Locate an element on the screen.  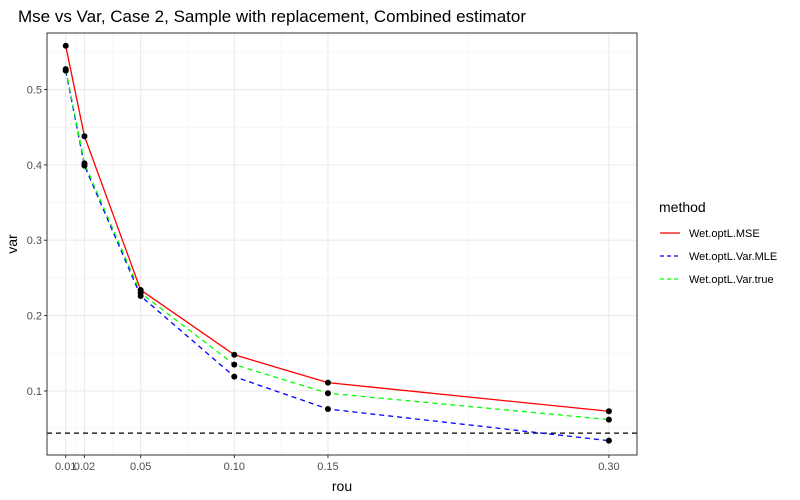
x-tick-label: 0.01 is located at coordinates (65, 467).